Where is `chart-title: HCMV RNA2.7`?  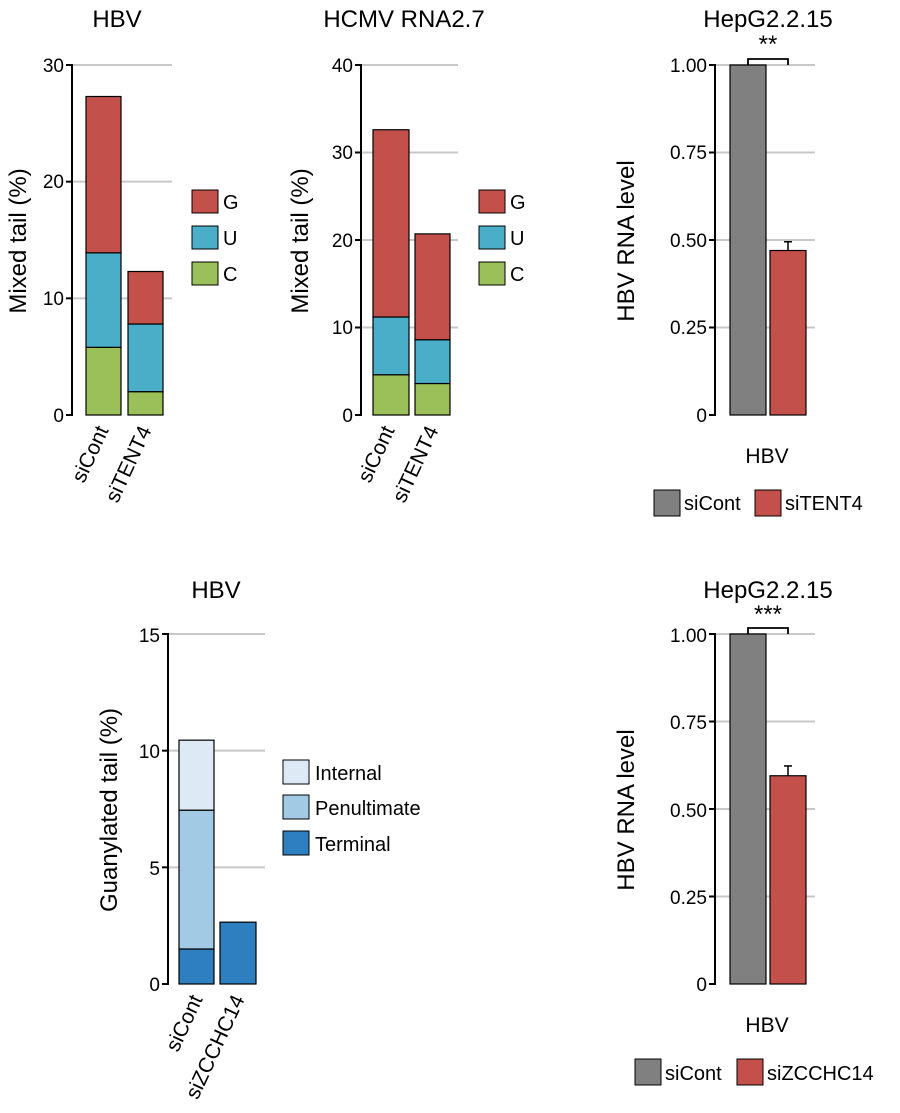
chart-title: HCMV RNA2.7 is located at coordinates (403, 19).